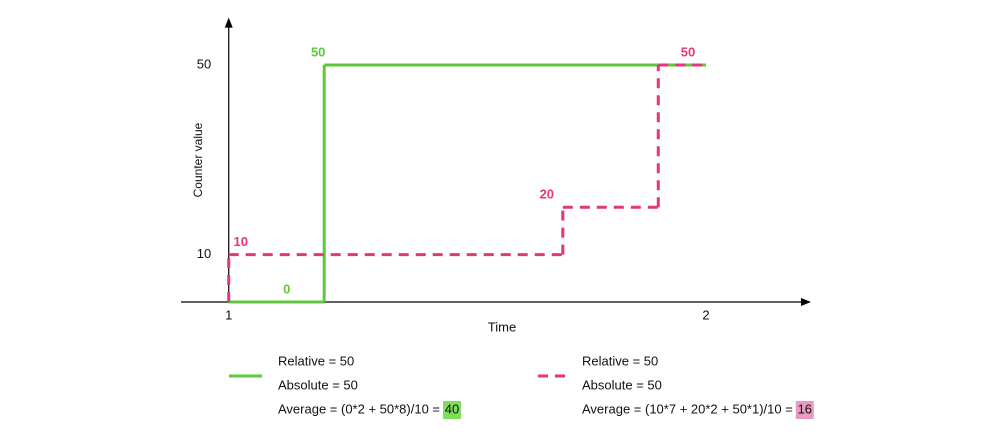  I want to click on data-label: 10, so click(240, 241).